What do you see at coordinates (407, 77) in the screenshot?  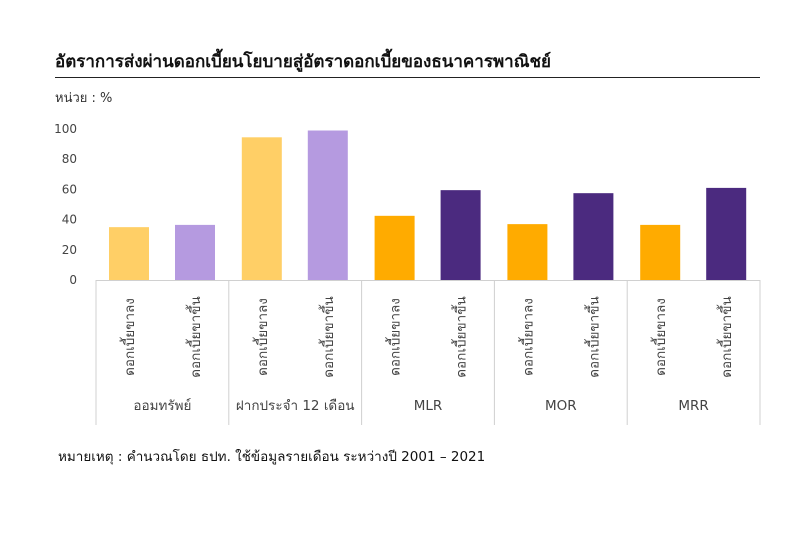 I see `title-divider` at bounding box center [407, 77].